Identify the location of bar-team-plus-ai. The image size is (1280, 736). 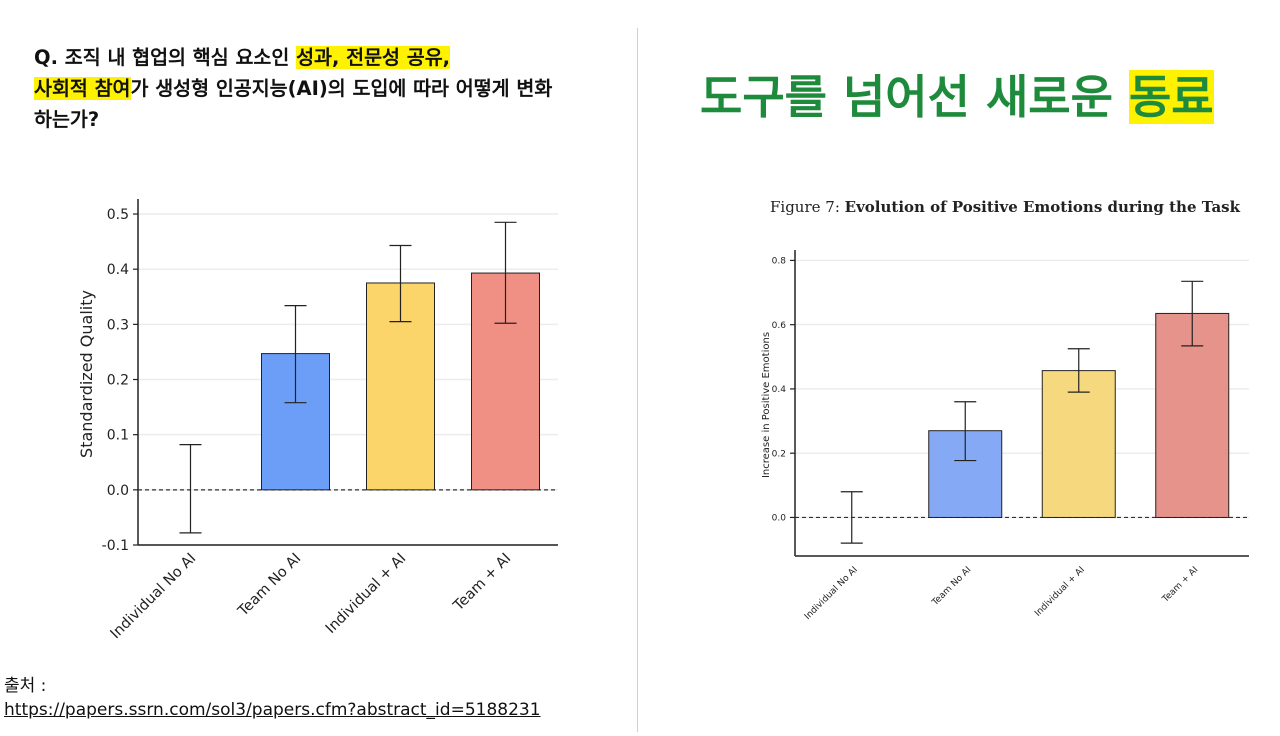
(1192, 415).